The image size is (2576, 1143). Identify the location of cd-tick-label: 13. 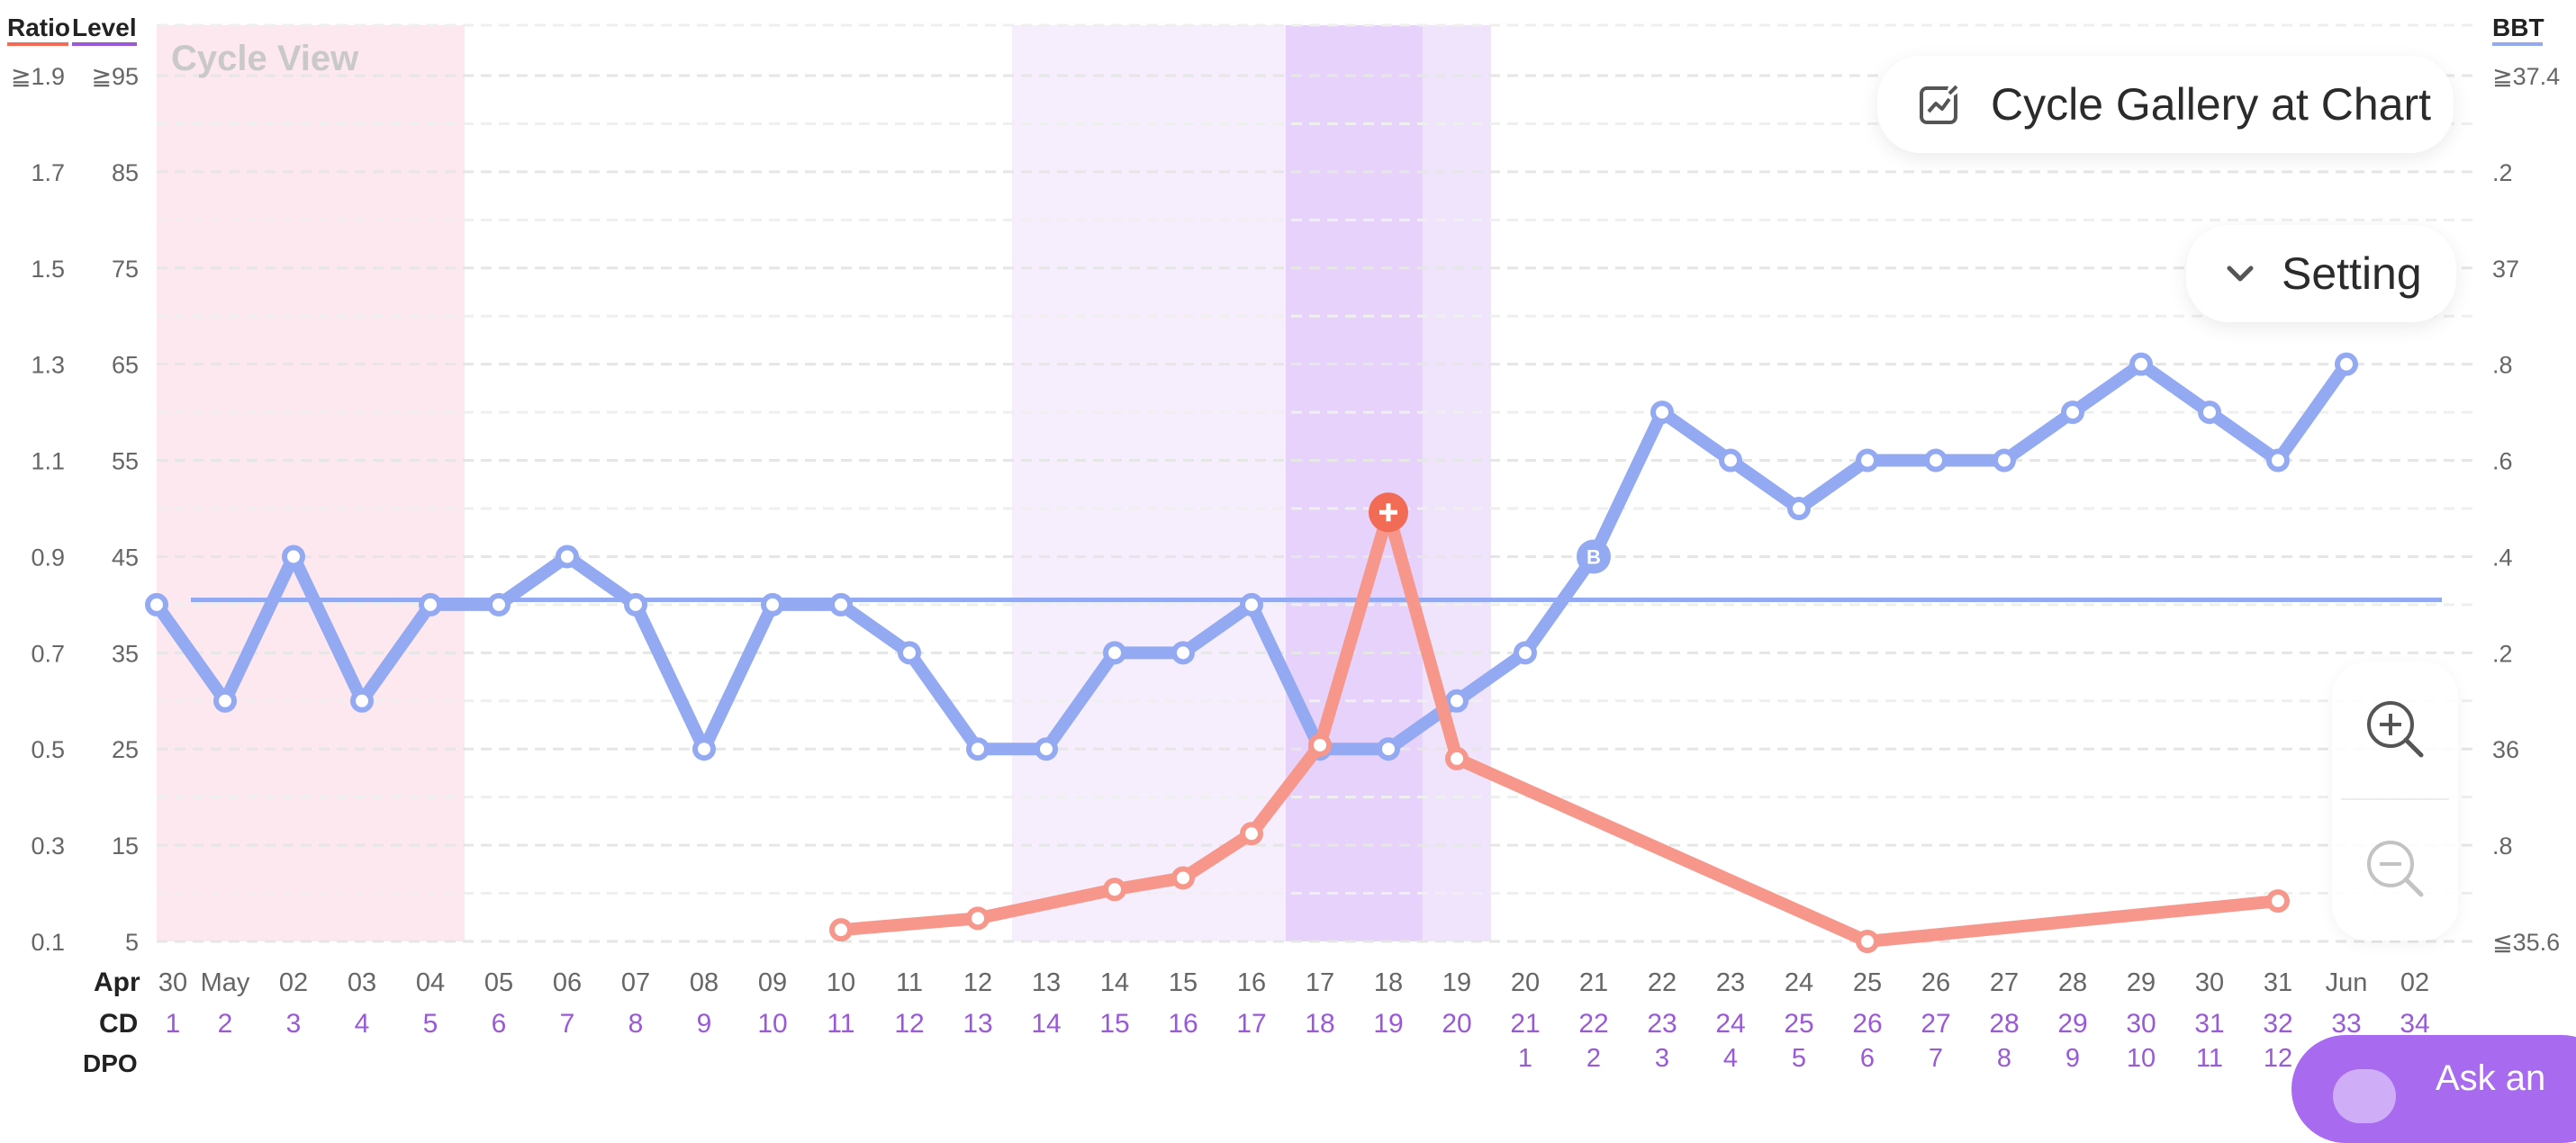
(977, 1024).